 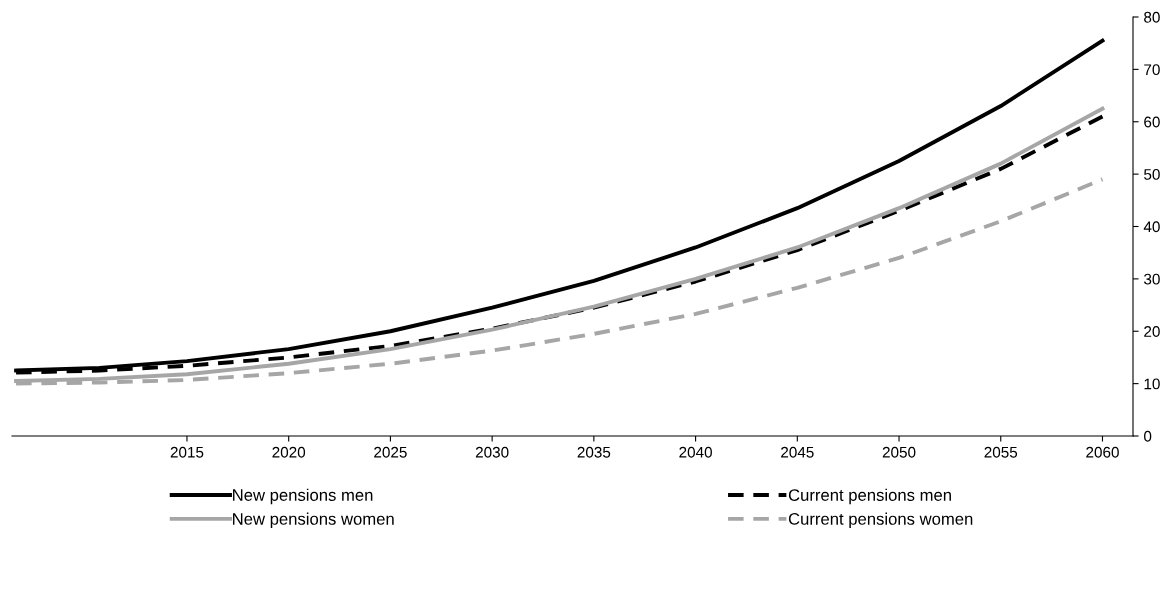 I want to click on x-tick-label: 2040, so click(x=695, y=452).